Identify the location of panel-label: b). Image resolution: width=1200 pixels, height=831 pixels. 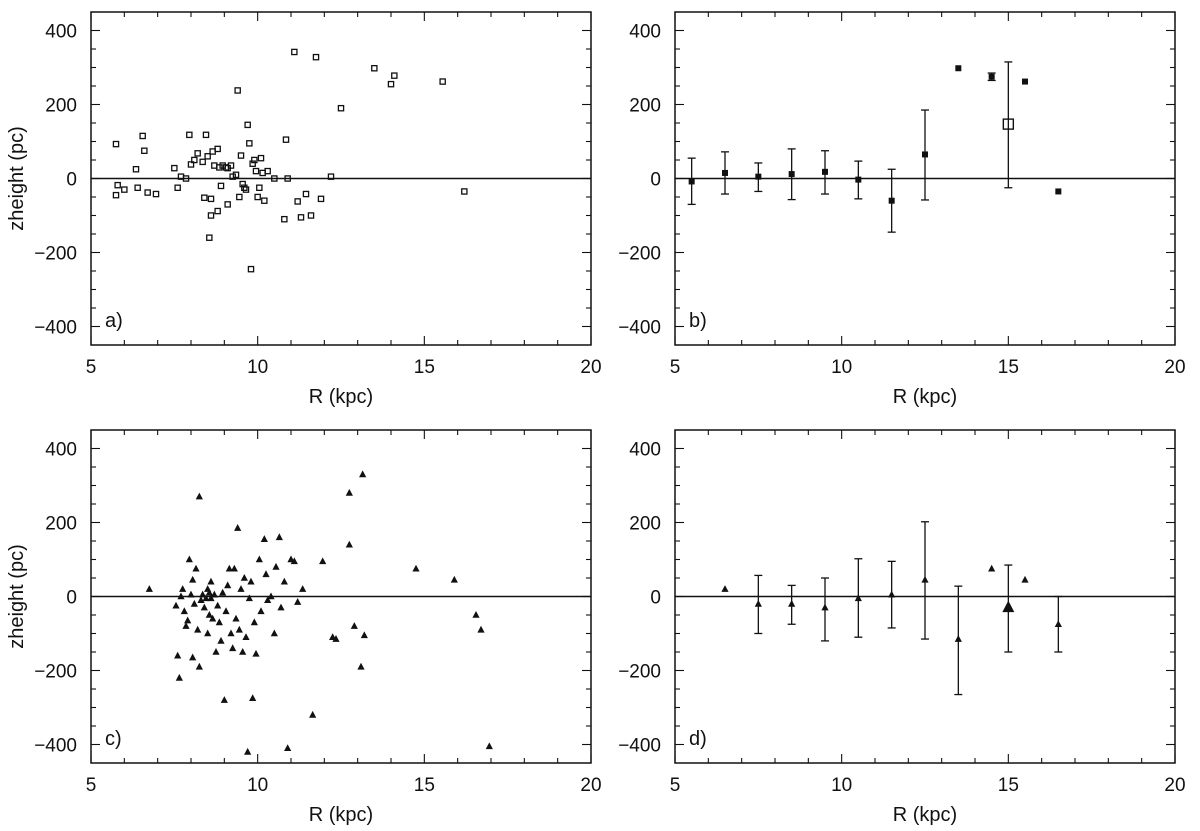
(698, 321).